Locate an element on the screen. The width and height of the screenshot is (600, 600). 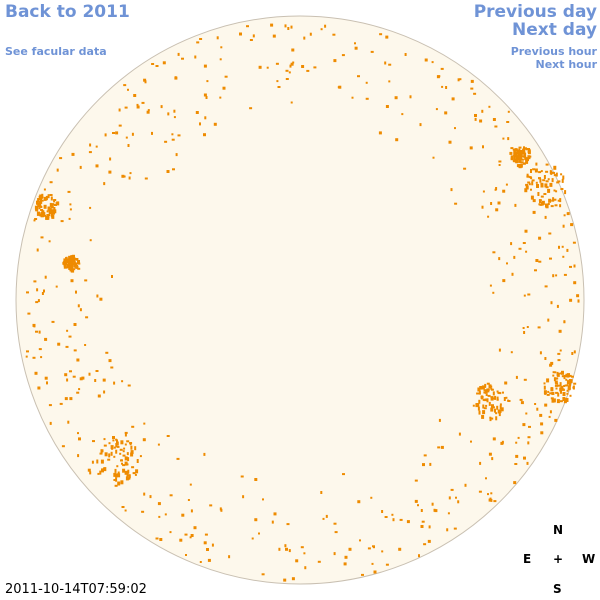
back-to-year-link: Back to 2011 is located at coordinates (67, 12).